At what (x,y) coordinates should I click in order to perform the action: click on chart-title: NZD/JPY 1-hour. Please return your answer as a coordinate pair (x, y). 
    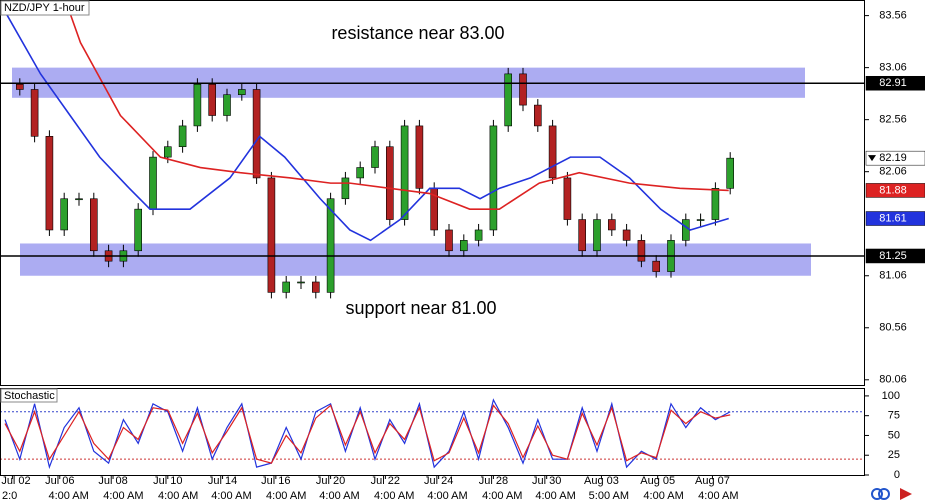
    Looking at the image, I should click on (44, 8).